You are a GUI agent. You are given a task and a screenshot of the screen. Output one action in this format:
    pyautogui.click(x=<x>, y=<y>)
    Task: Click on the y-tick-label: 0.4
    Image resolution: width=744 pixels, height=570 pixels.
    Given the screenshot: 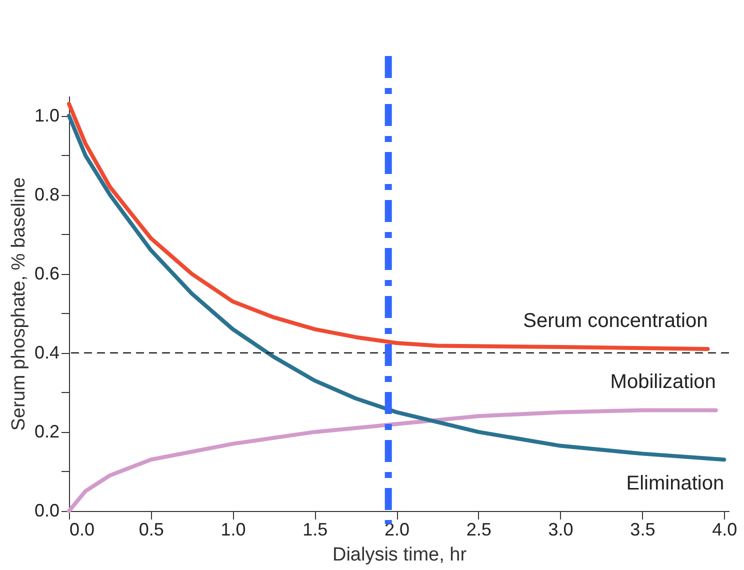 What is the action you would take?
    pyautogui.click(x=47, y=352)
    